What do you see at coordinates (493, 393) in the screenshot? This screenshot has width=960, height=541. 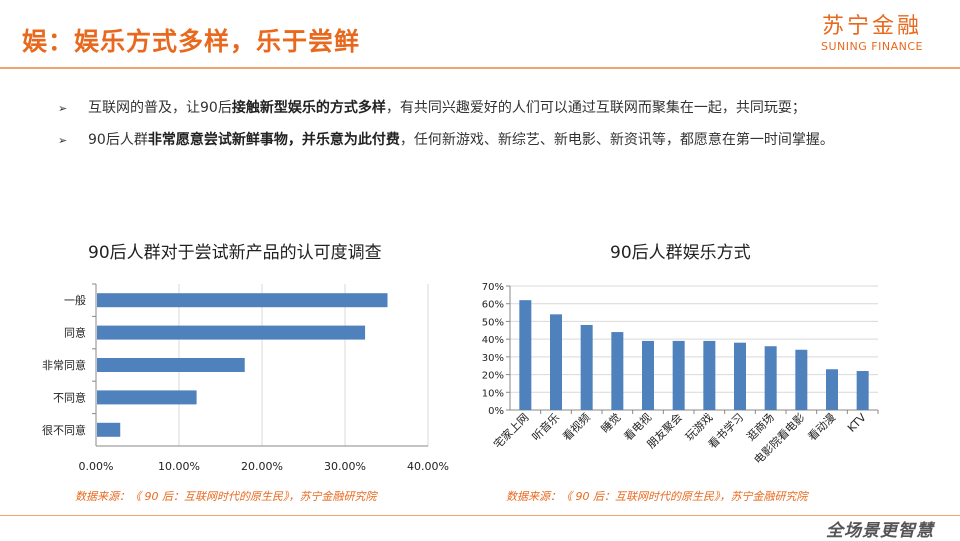 I see `y-tick-label: 10%` at bounding box center [493, 393].